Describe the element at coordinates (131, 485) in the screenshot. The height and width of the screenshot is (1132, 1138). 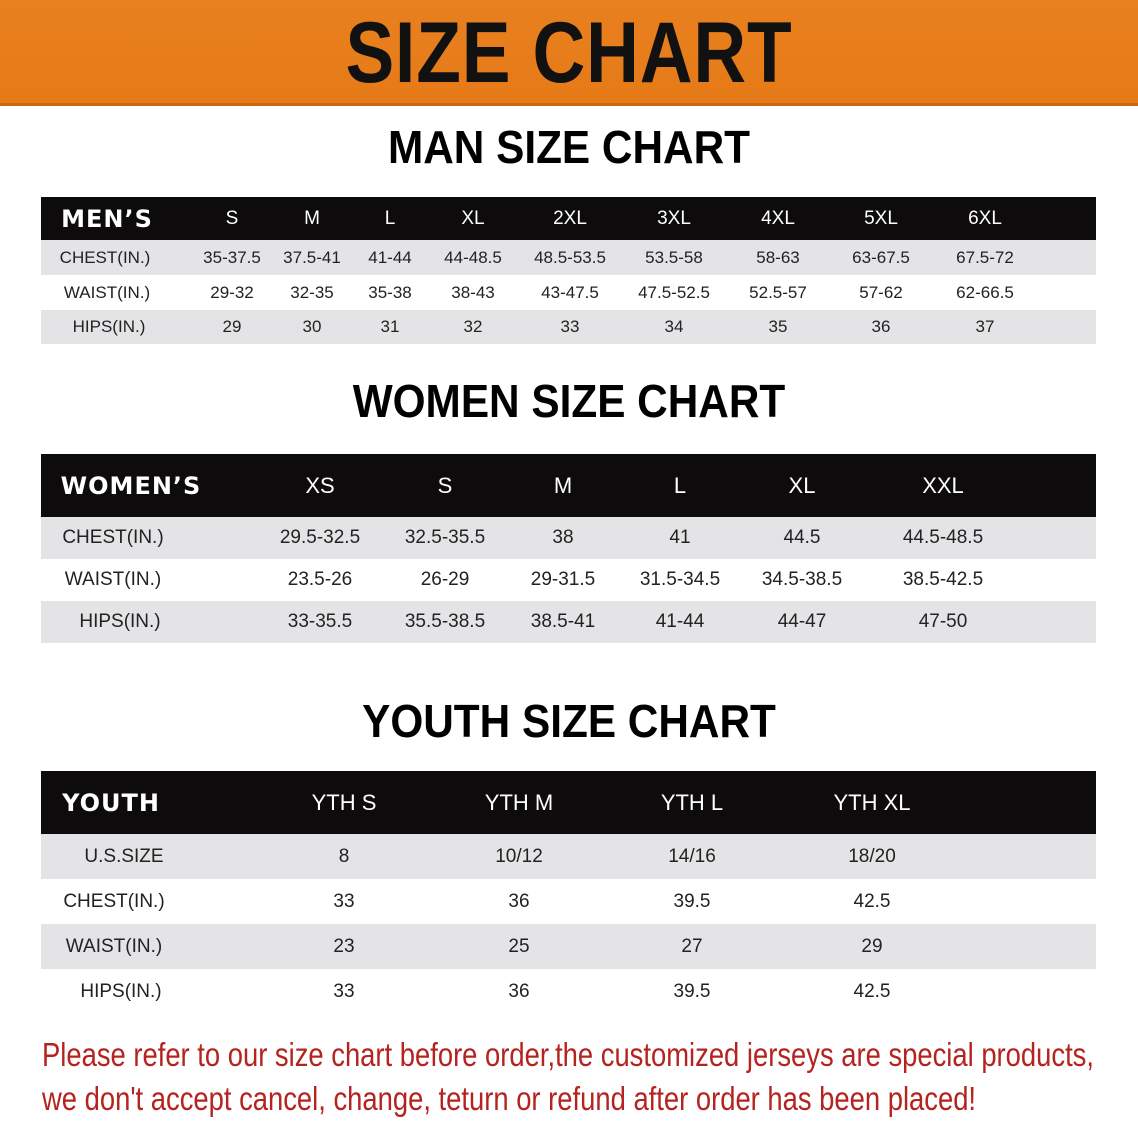
I see `table-heading: WOMEN’S` at that location.